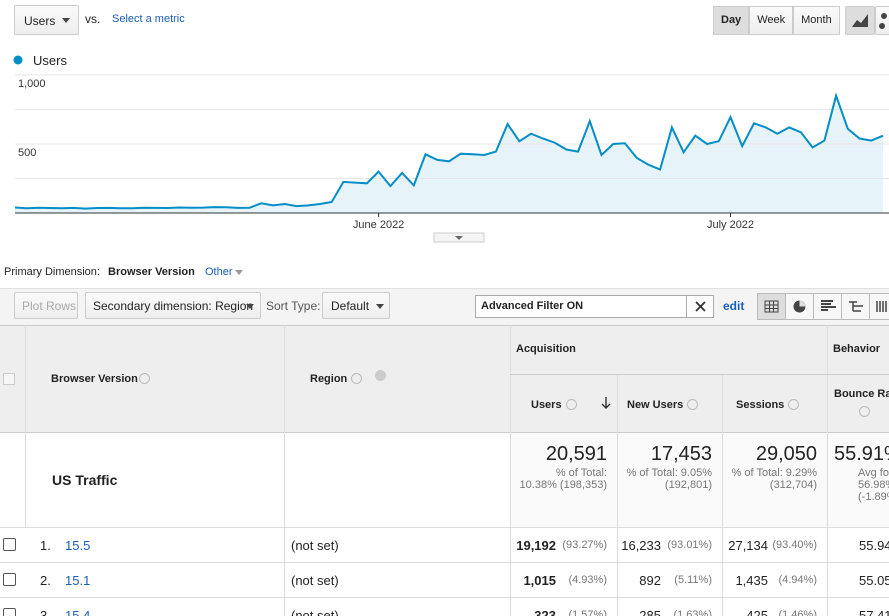 This screenshot has height=616, width=889. What do you see at coordinates (94, 379) in the screenshot?
I see `browser-header: Browser Version` at bounding box center [94, 379].